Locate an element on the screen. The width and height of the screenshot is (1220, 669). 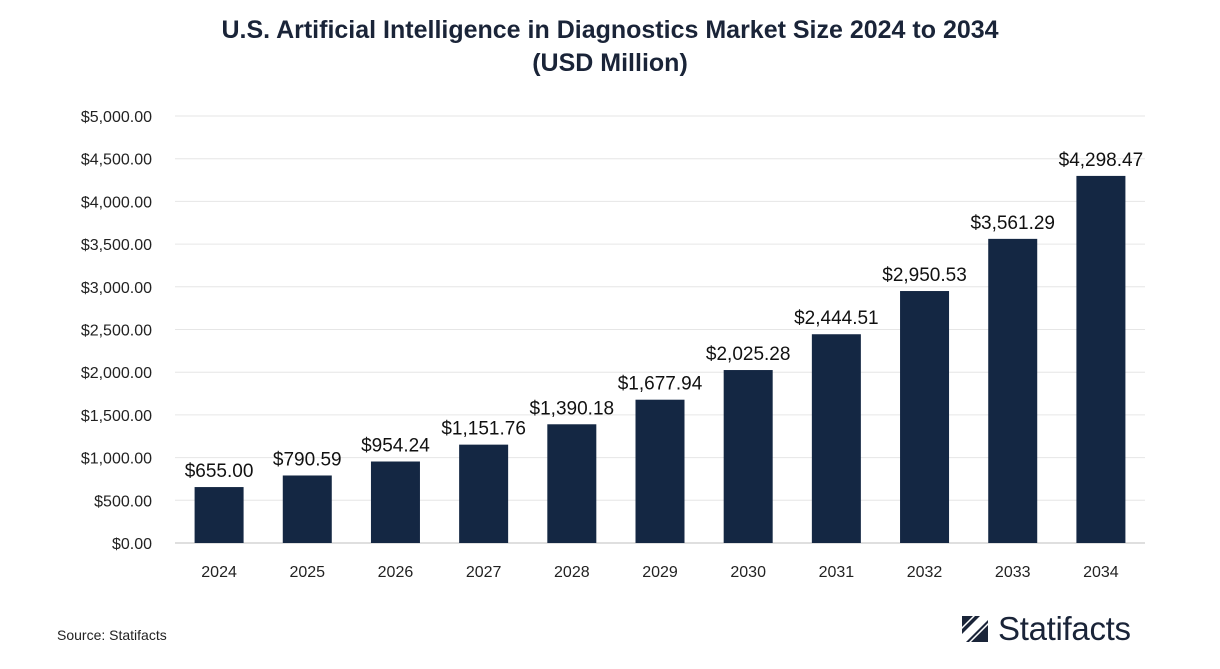
data-label: $655.00 is located at coordinates (219, 471).